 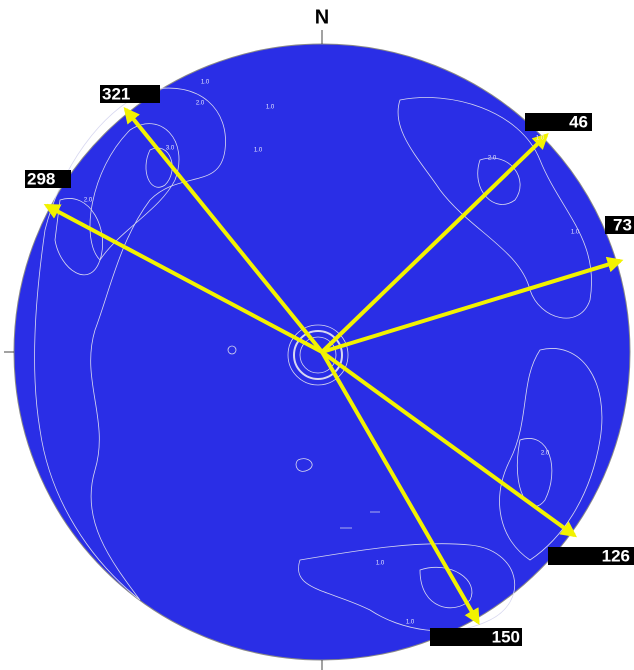 I want to click on azimuth-label: 73, so click(x=622, y=224).